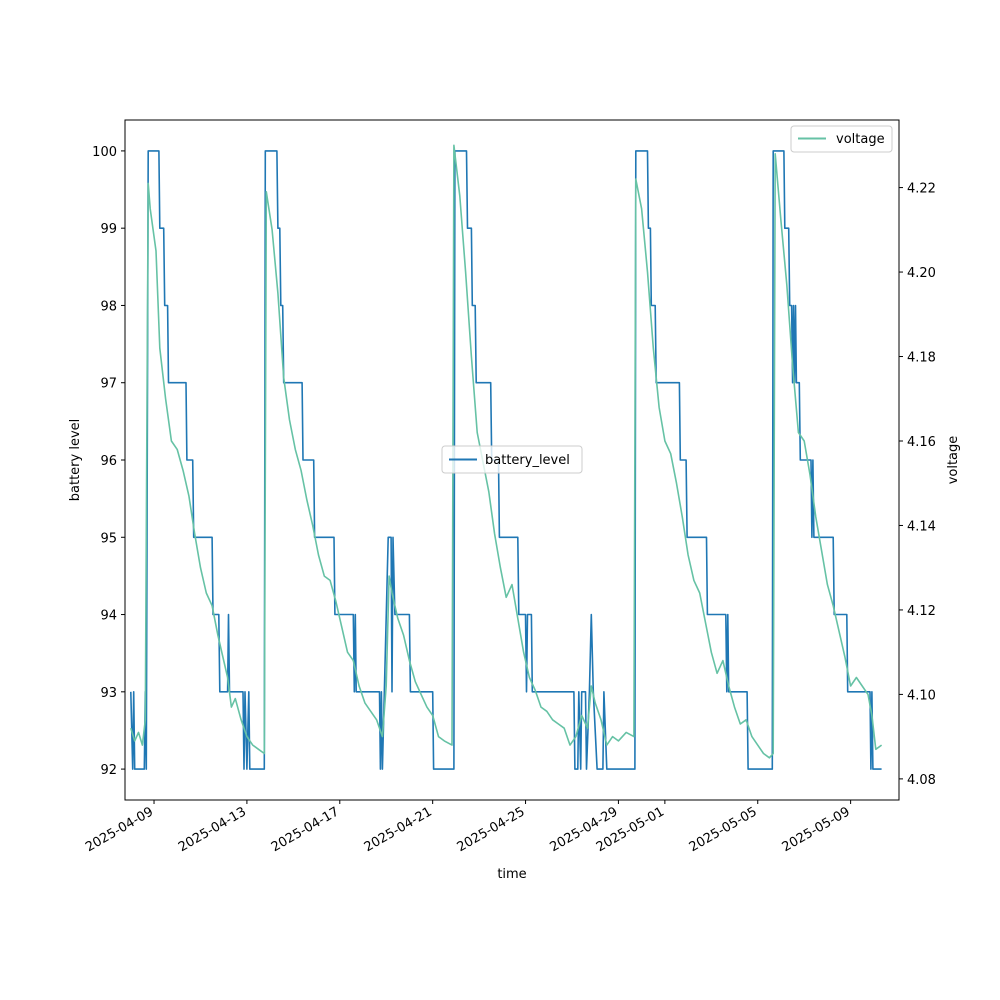  I want to click on y-right-tick-label: 4.20, so click(921, 273).